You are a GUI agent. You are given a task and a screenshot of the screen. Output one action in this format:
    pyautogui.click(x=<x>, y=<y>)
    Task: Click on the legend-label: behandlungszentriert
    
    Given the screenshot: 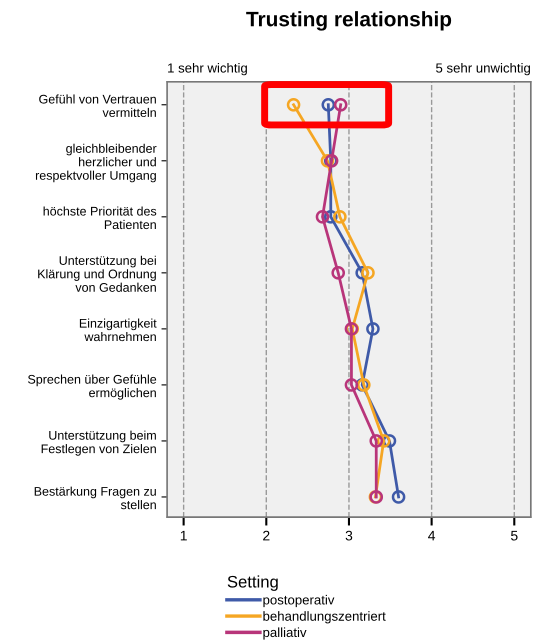 What is the action you would take?
    pyautogui.click(x=324, y=617)
    